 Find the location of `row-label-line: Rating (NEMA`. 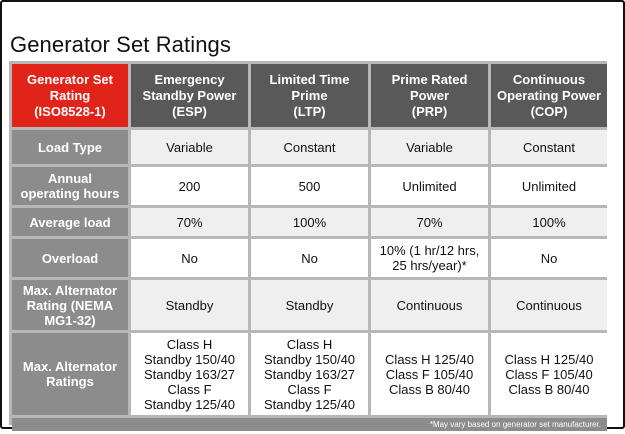

row-label-line: Rating (NEMA is located at coordinates (70, 305).